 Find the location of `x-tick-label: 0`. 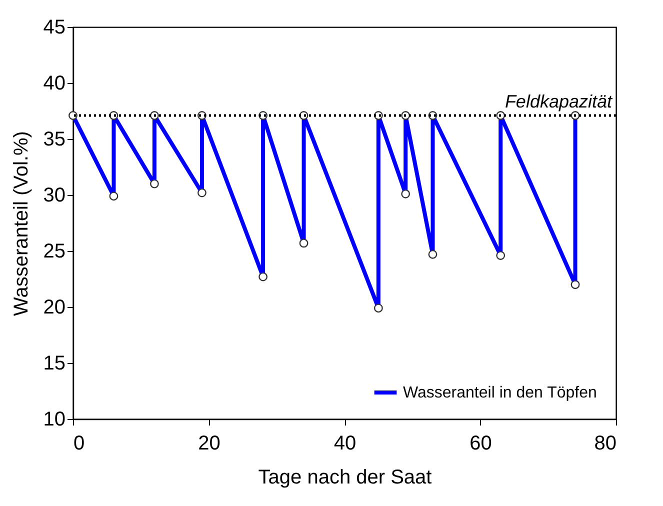

x-tick-label: 0 is located at coordinates (79, 443).